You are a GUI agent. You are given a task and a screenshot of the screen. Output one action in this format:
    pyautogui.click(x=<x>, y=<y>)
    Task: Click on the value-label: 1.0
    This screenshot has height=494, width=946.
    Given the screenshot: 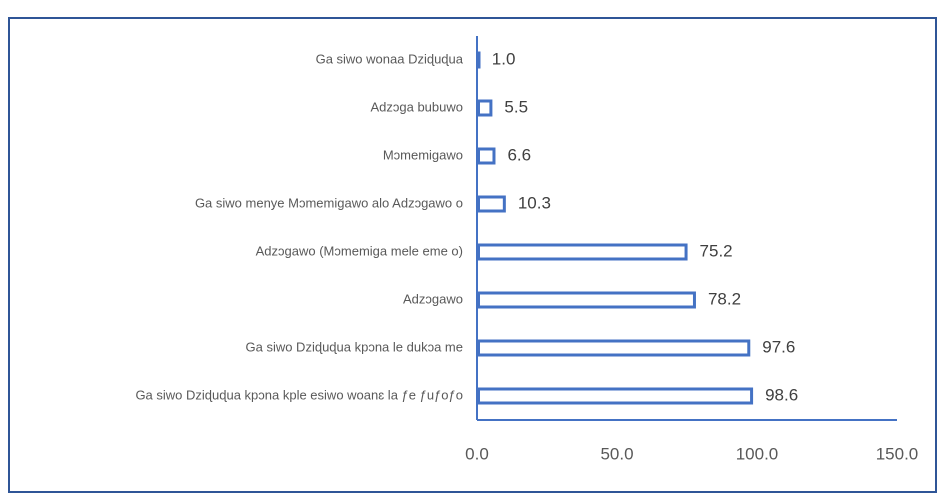 What is the action you would take?
    pyautogui.click(x=504, y=58)
    